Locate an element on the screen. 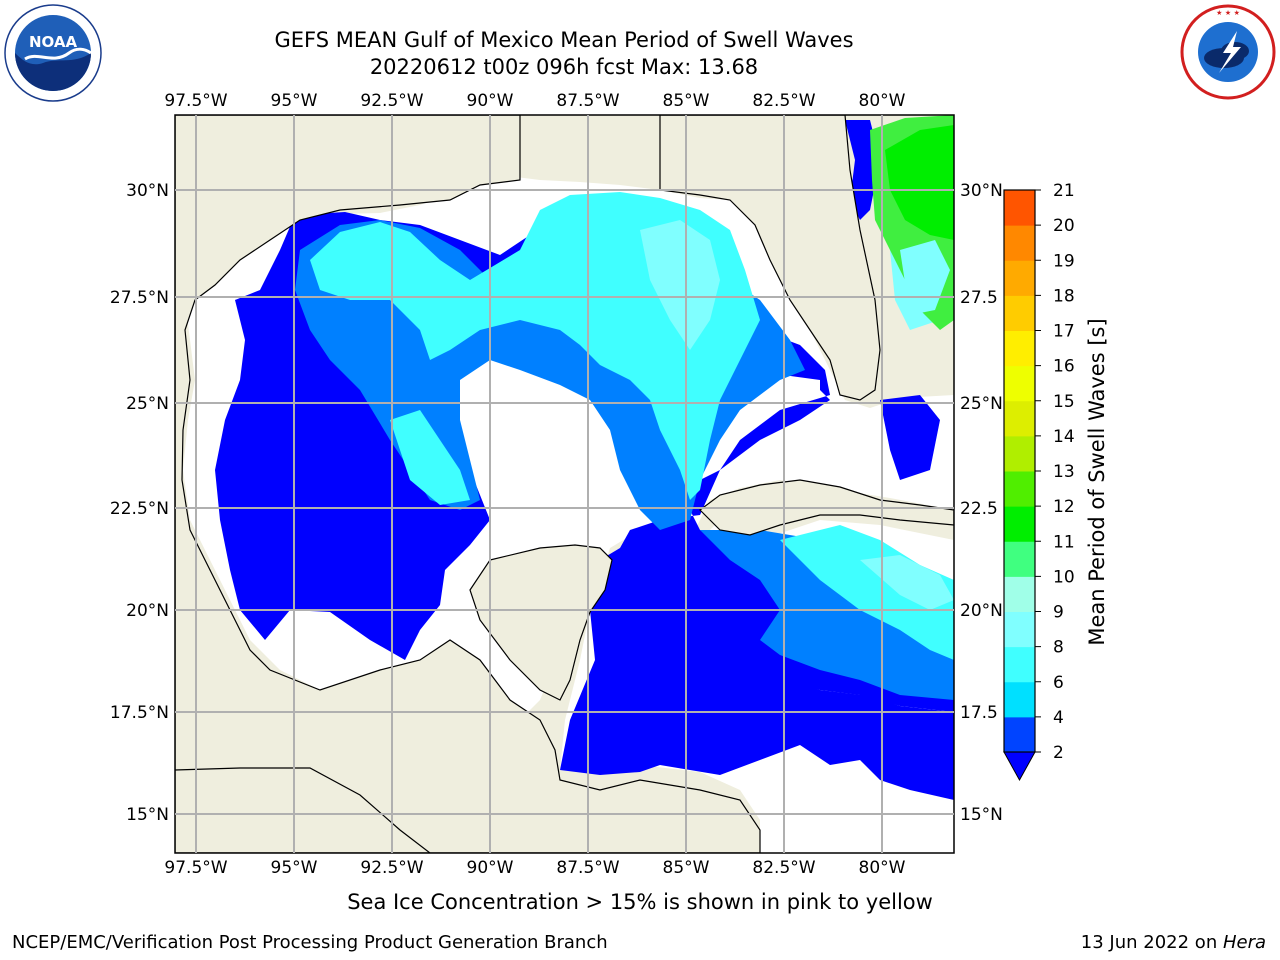  swell-8-9s-caribbean is located at coordinates (907, 582).